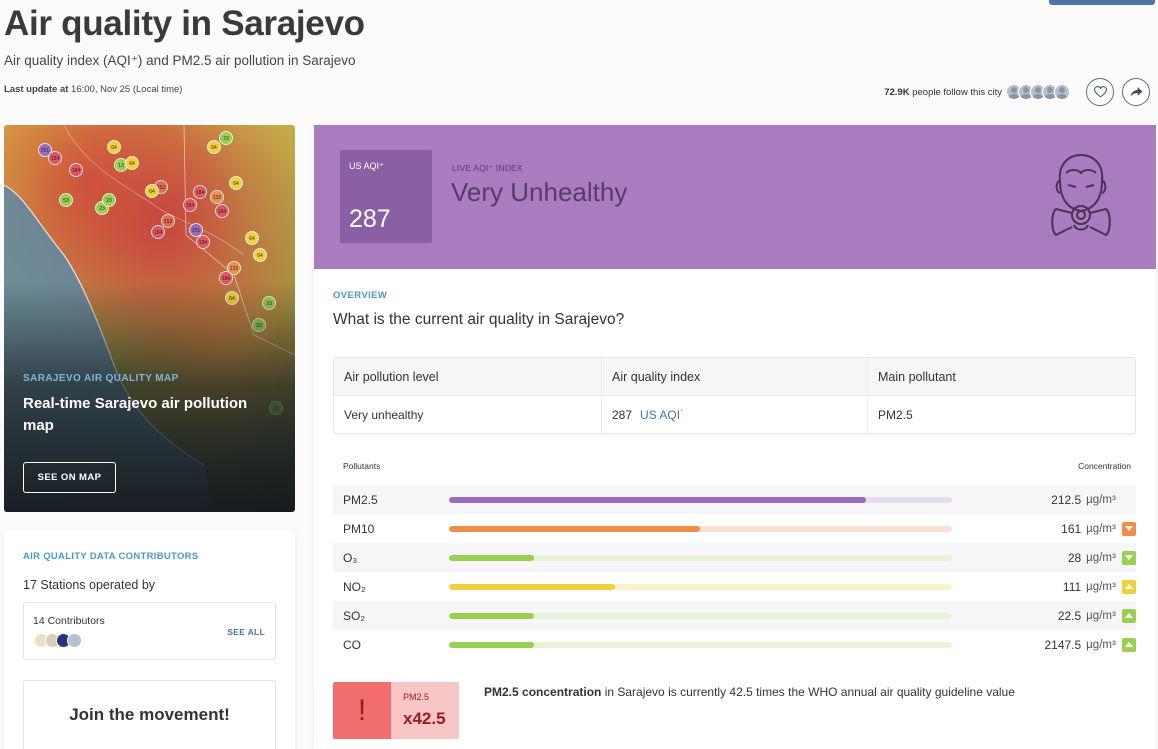 This screenshot has width=1158, height=749. Describe the element at coordinates (354, 615) in the screenshot. I see `pollutant-name: SO₂` at that location.